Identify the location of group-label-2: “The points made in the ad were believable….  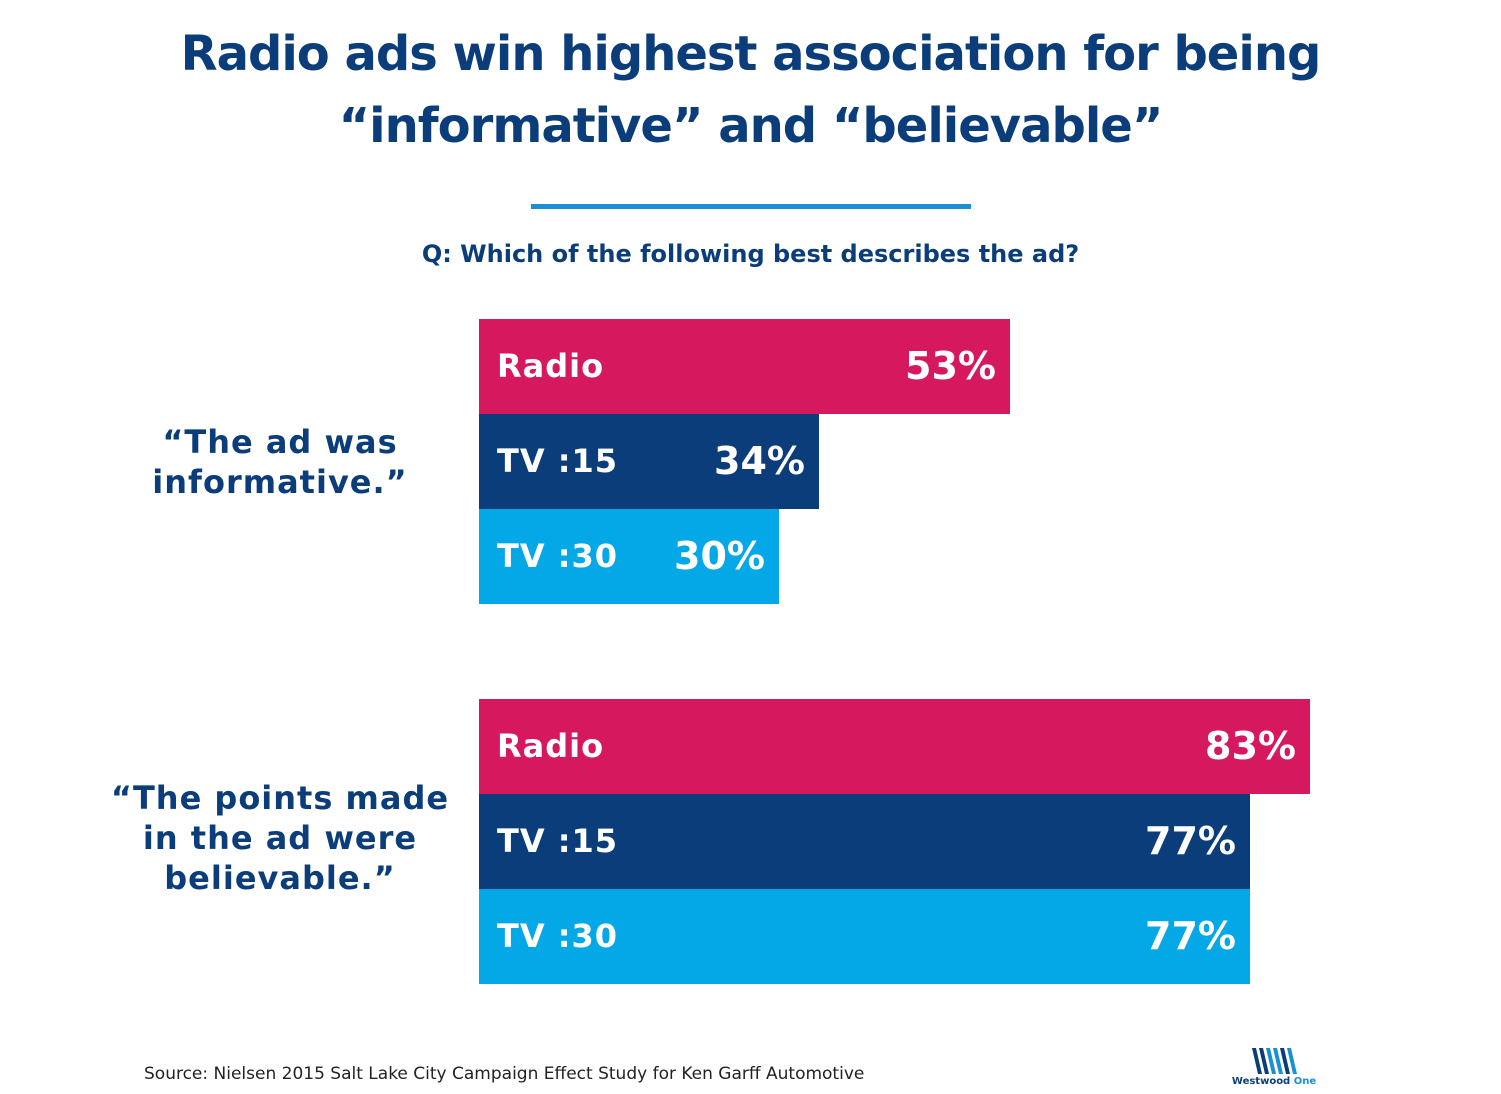
(280, 838).